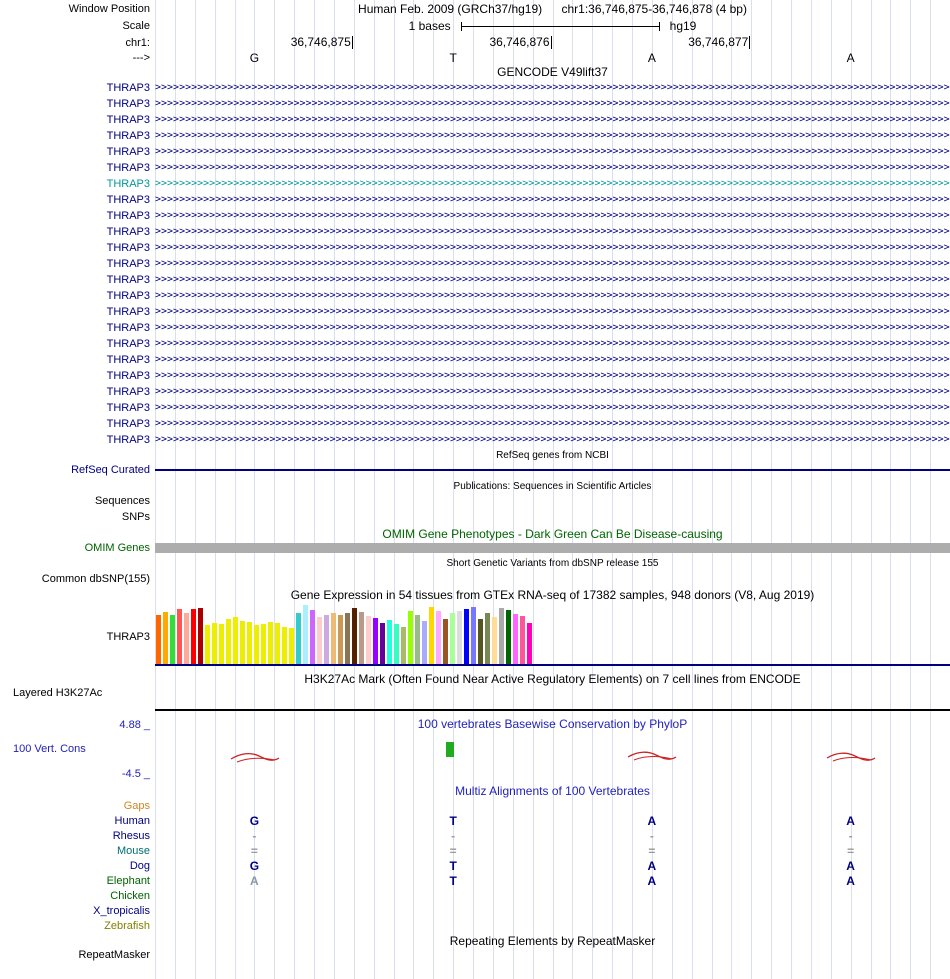 The height and width of the screenshot is (979, 950). What do you see at coordinates (552, 634) in the screenshot?
I see `gtex-expression-barchart` at bounding box center [552, 634].